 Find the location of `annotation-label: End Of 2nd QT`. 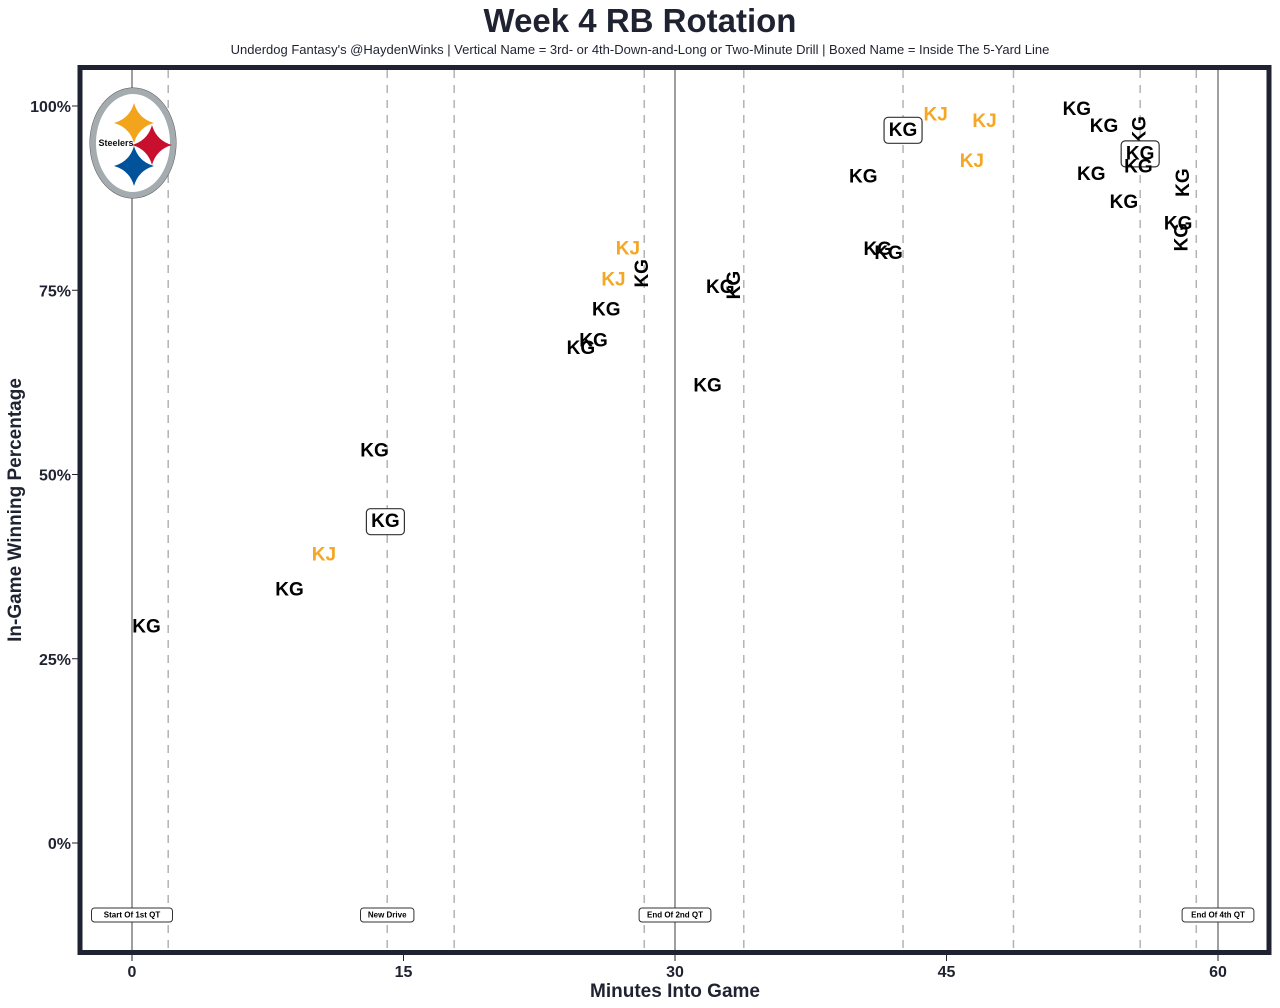

annotation-label: End Of 2nd QT is located at coordinates (675, 915).